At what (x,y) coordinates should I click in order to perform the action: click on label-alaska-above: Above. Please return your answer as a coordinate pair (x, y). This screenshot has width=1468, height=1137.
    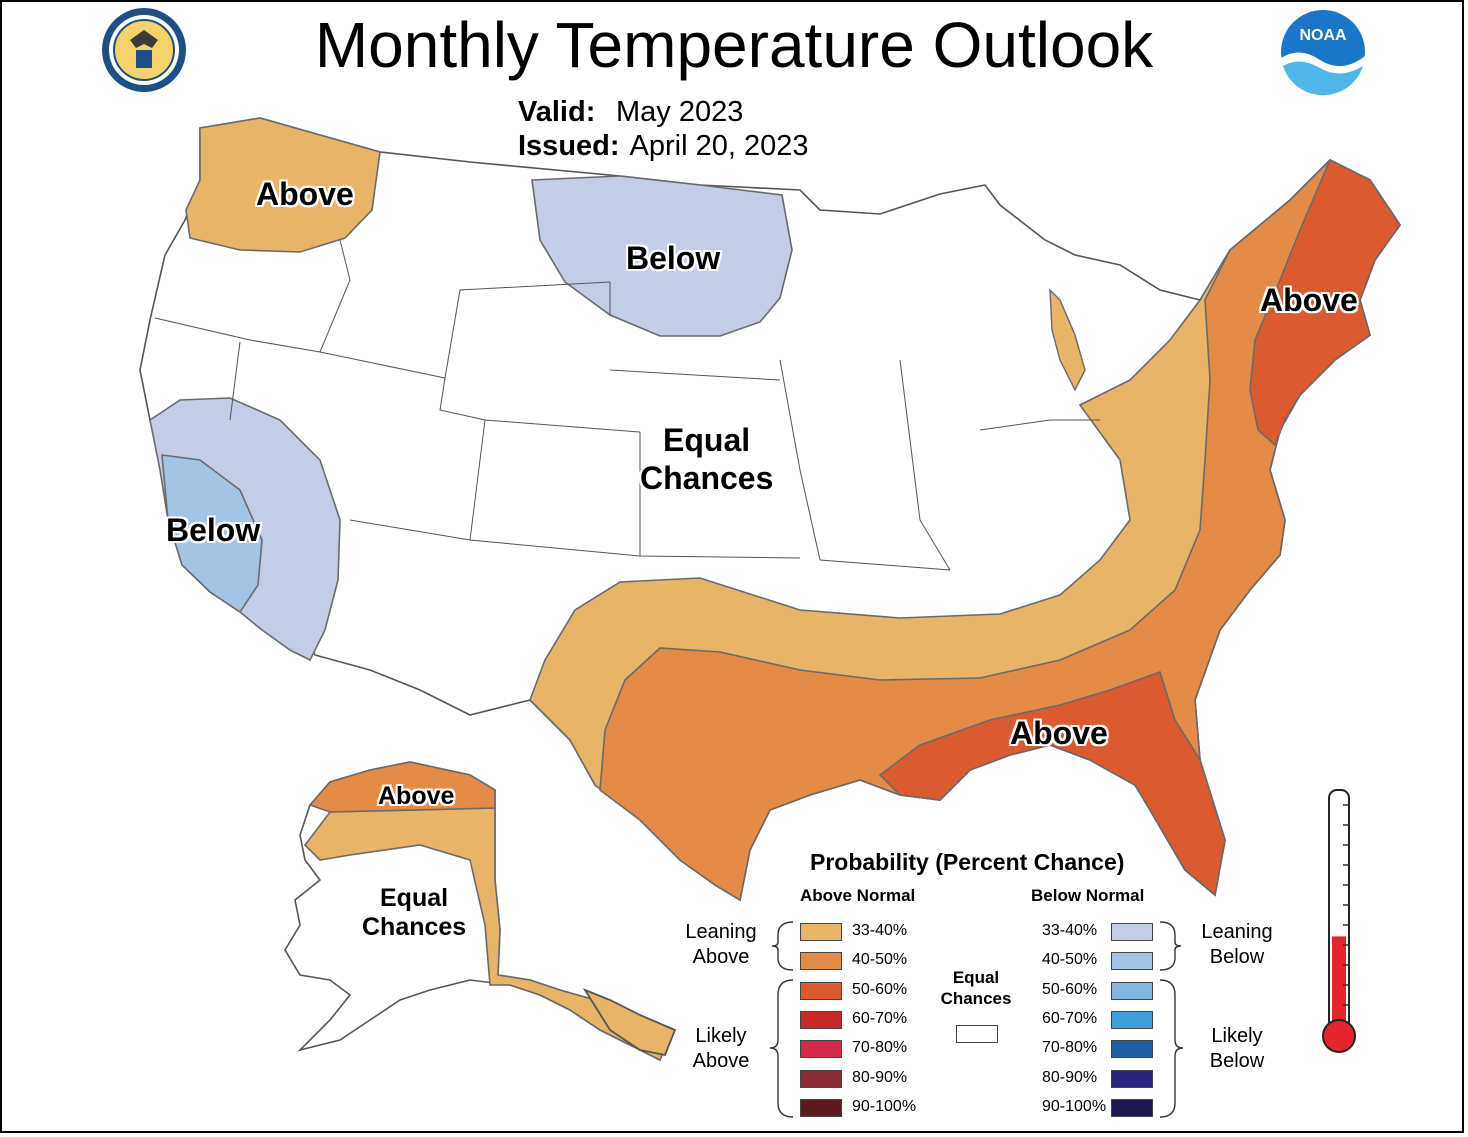
    Looking at the image, I should click on (416, 796).